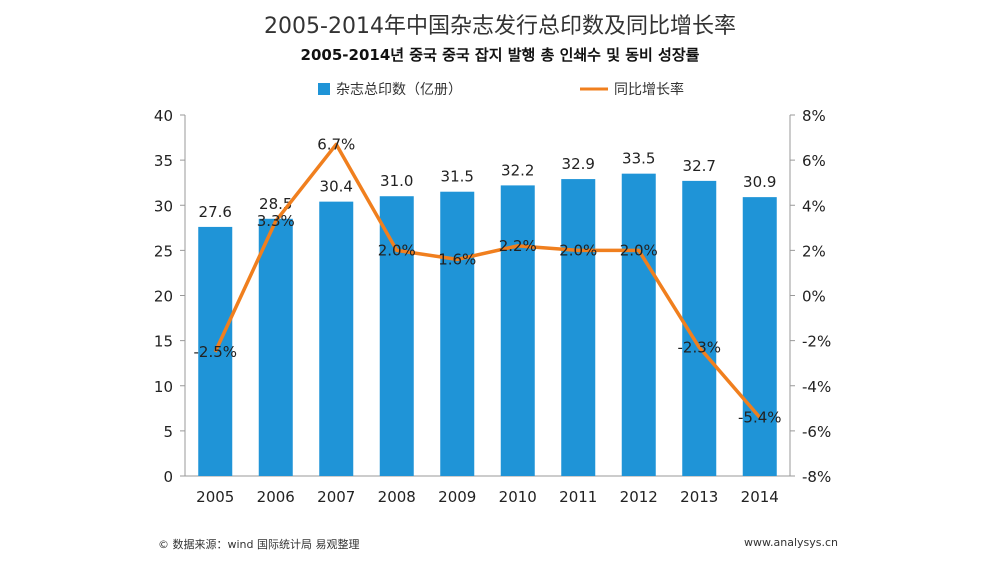  I want to click on legend-bar-label: 杂志总印数（亿册）, so click(399, 90).